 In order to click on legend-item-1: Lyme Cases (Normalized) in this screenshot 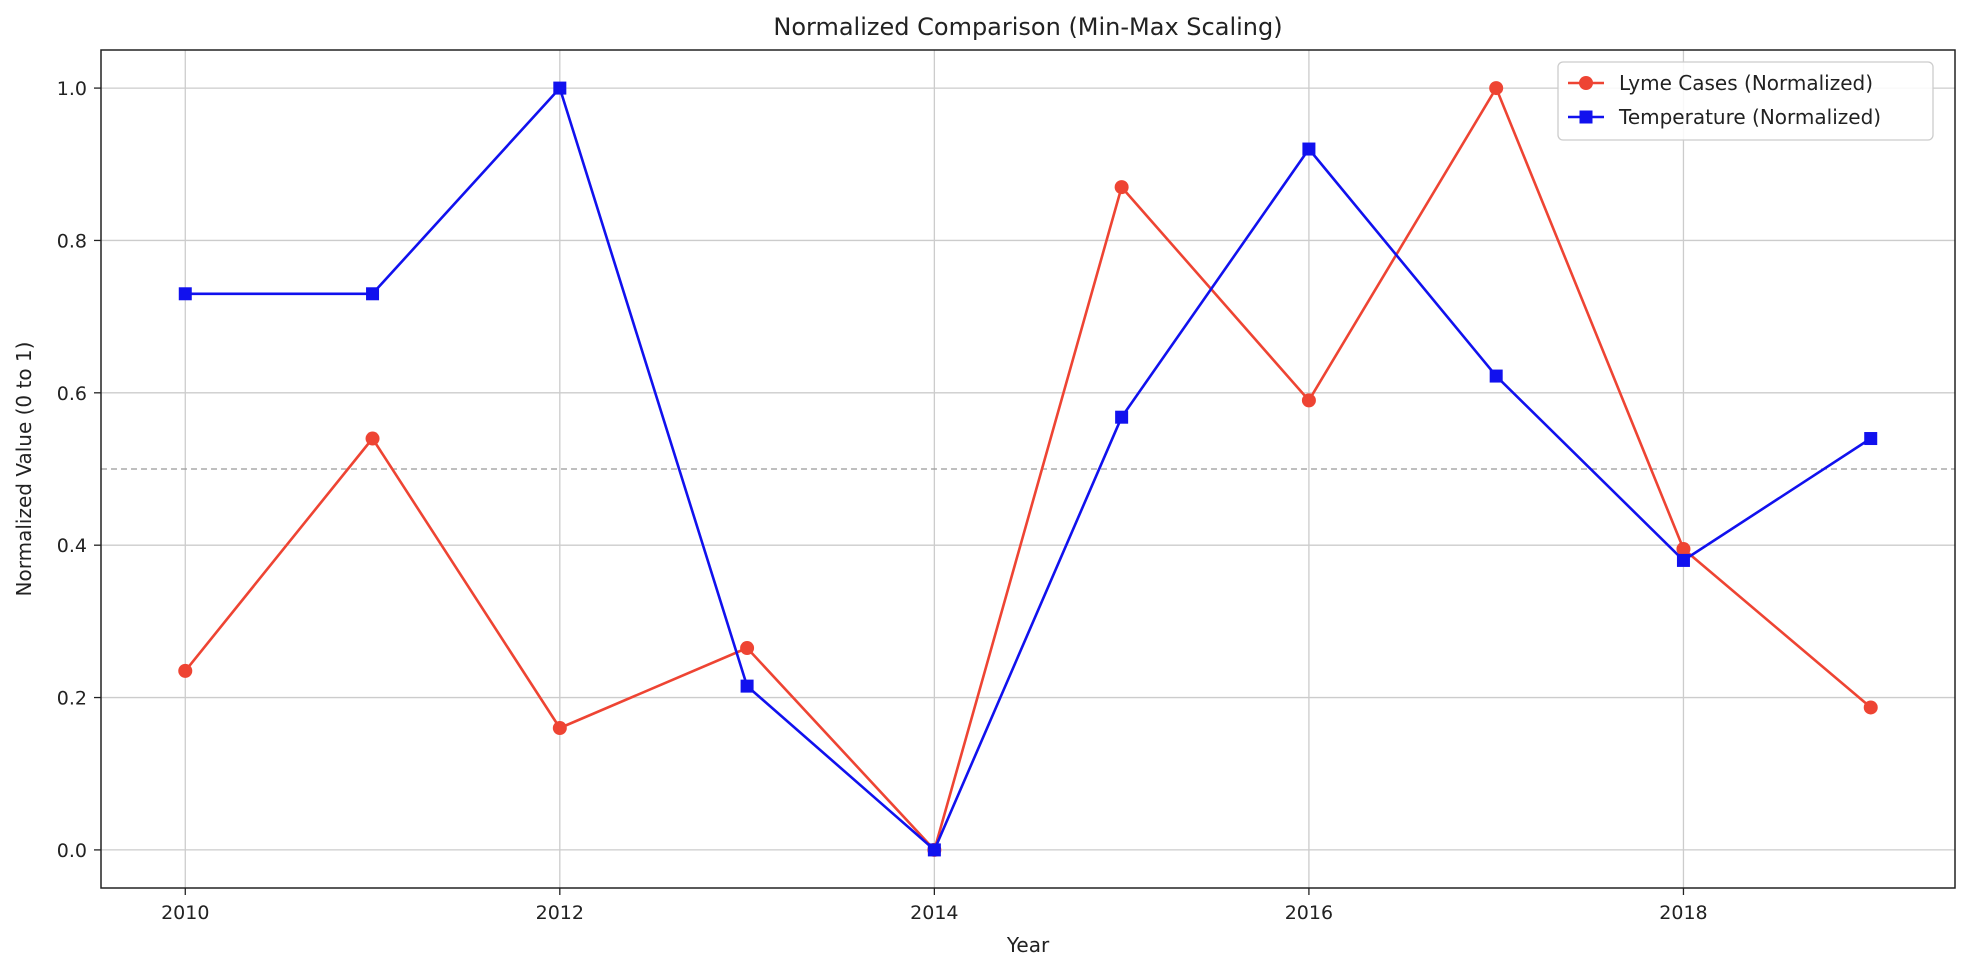, I will do `click(1720, 83)`.